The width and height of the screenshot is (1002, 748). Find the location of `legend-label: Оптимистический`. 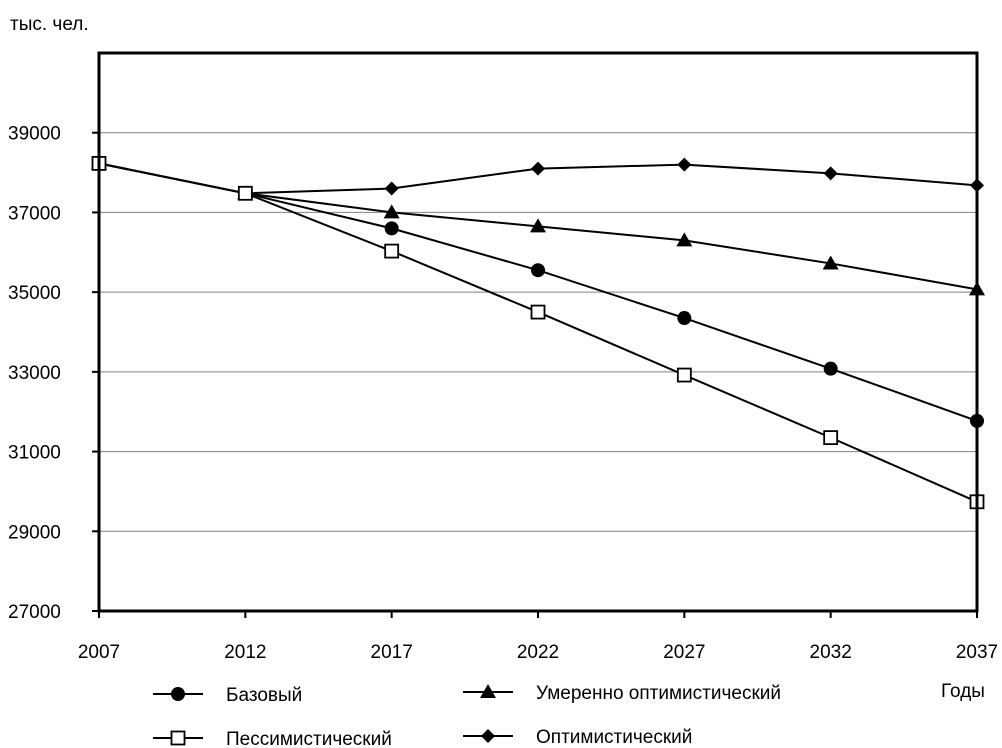

legend-label: Оптимистический is located at coordinates (614, 737).